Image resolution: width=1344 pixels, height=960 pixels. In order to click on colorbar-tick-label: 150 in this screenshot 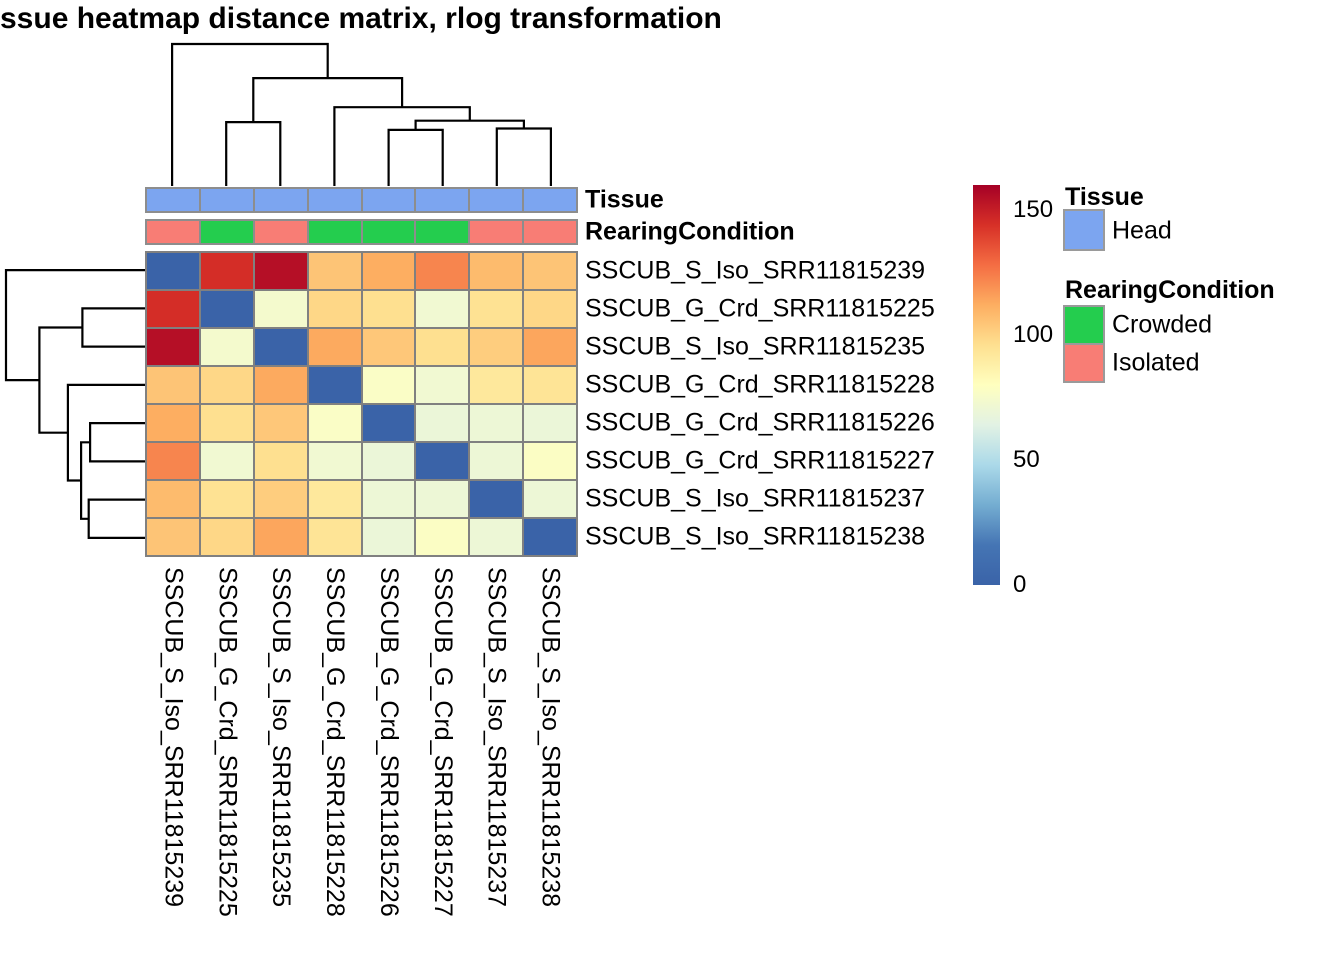, I will do `click(1033, 209)`.